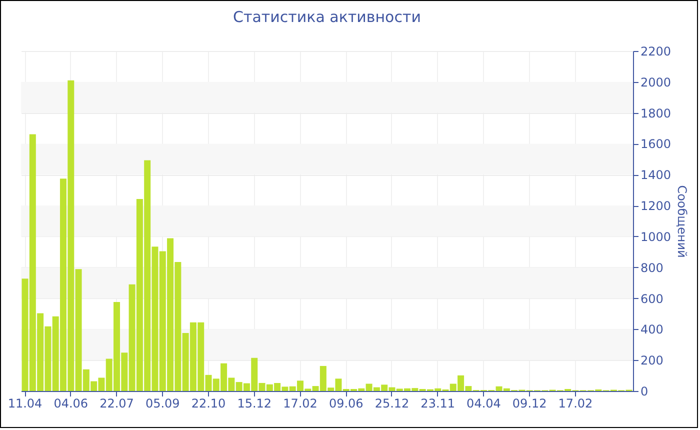 The height and width of the screenshot is (430, 700). What do you see at coordinates (682, 221) in the screenshot?
I see `y-axis-title: Сообщений` at bounding box center [682, 221].